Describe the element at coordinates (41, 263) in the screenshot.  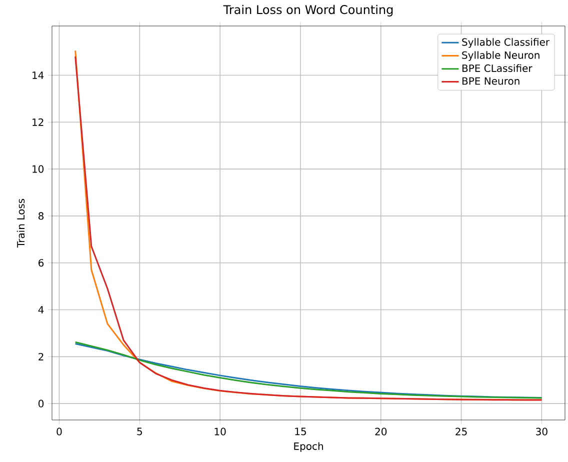
I see `y-tick-label: 6` at that location.